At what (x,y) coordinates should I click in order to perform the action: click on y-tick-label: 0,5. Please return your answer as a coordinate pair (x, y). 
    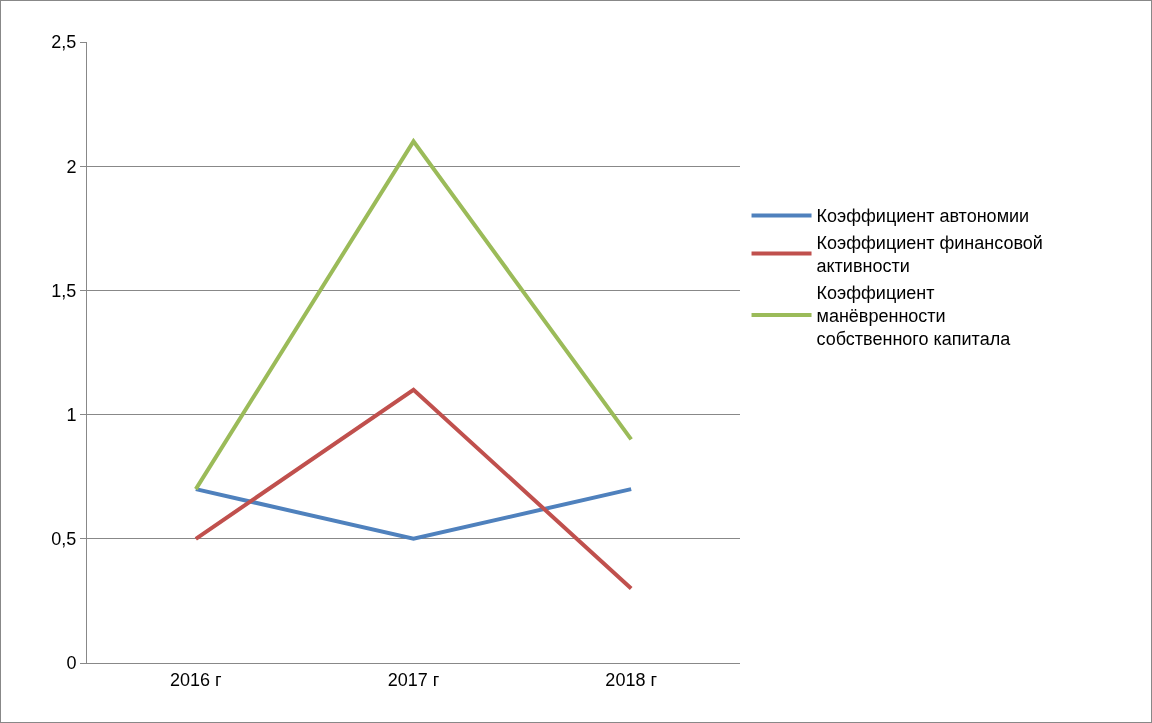
    Looking at the image, I should click on (64, 539).